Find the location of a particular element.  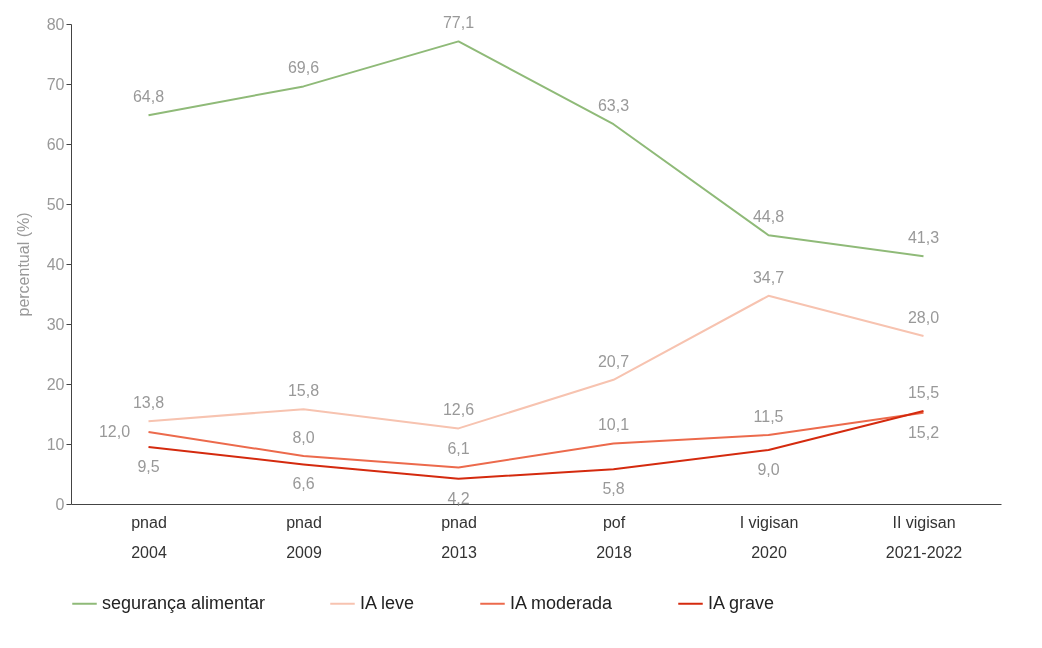

data-label: 15,2 is located at coordinates (923, 432).